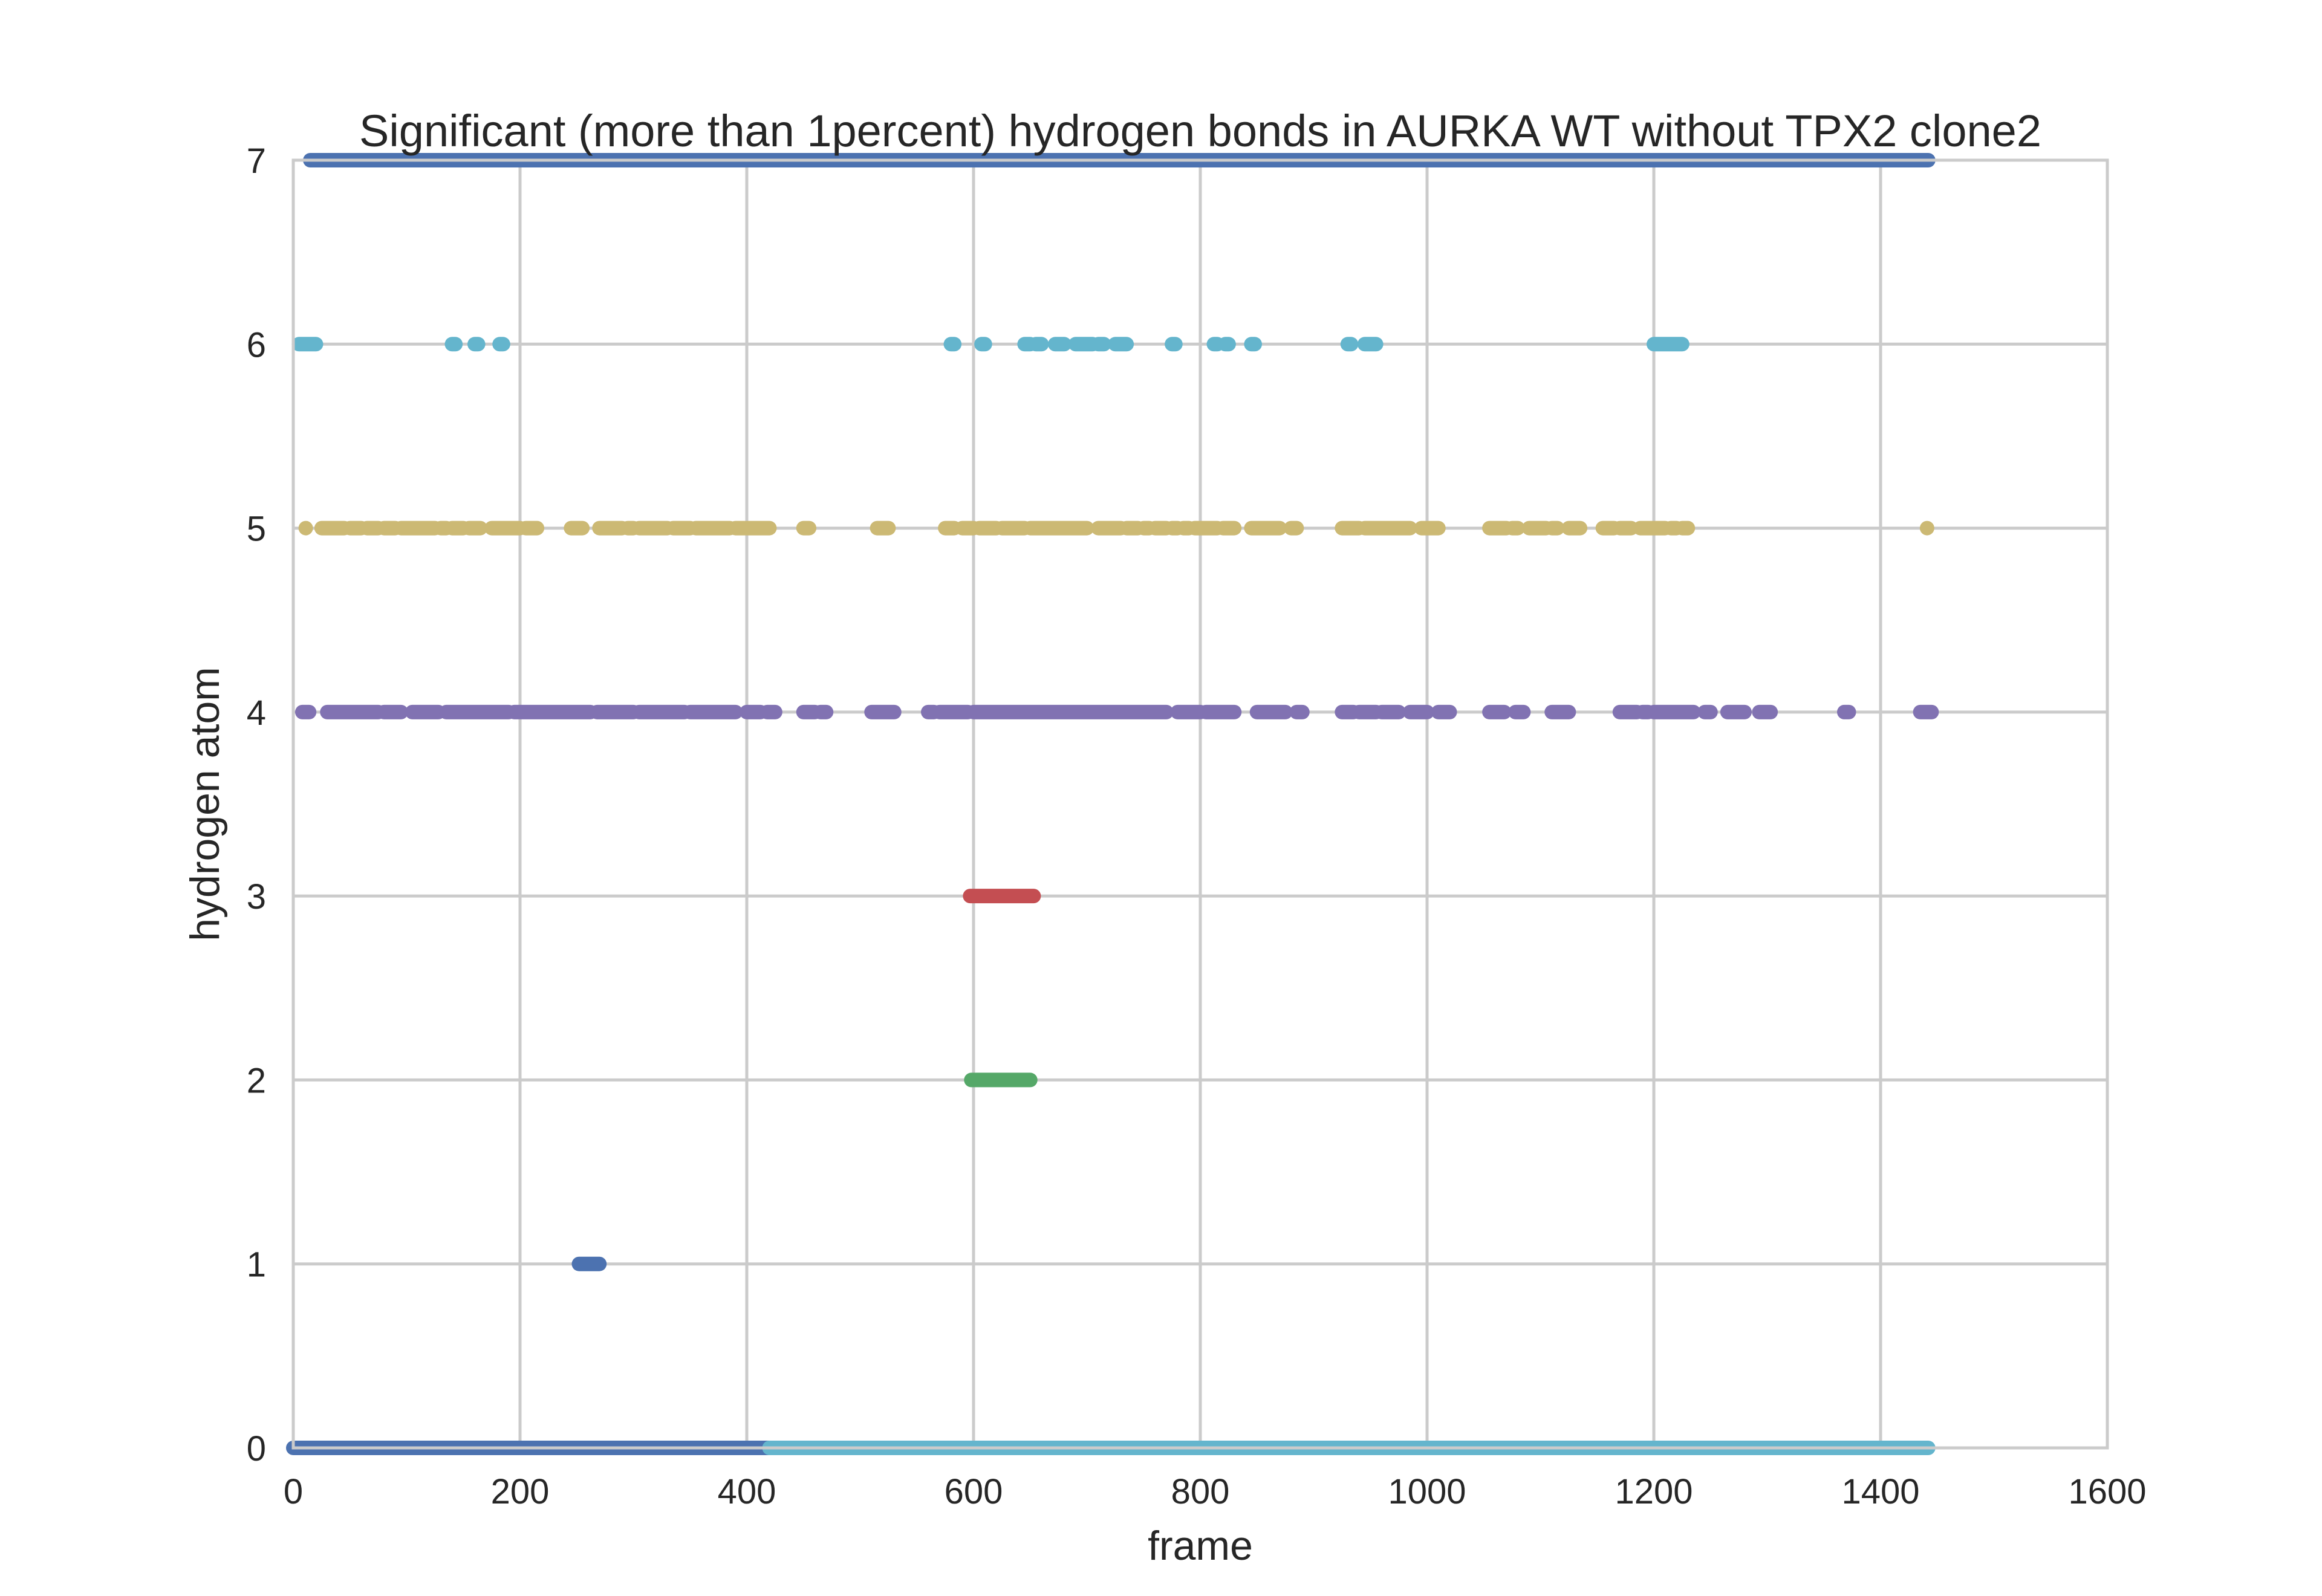 The height and width of the screenshot is (1596, 2322). What do you see at coordinates (520, 1491) in the screenshot?
I see `x-tick-label: 200` at bounding box center [520, 1491].